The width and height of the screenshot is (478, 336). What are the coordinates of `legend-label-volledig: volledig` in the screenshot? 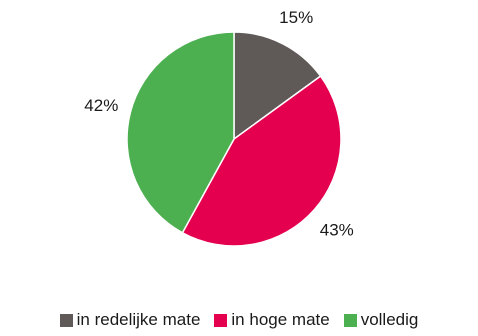 It's located at (389, 319).